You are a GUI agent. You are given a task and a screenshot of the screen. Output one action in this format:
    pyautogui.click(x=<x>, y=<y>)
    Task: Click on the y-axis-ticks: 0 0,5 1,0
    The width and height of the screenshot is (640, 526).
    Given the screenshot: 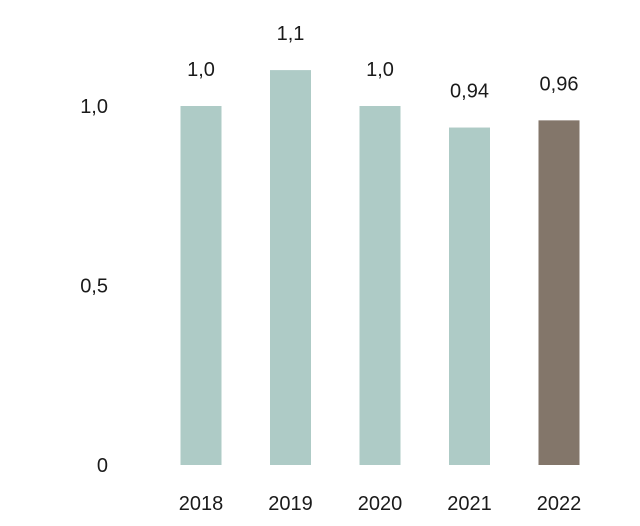 What is the action you would take?
    pyautogui.click(x=94, y=286)
    